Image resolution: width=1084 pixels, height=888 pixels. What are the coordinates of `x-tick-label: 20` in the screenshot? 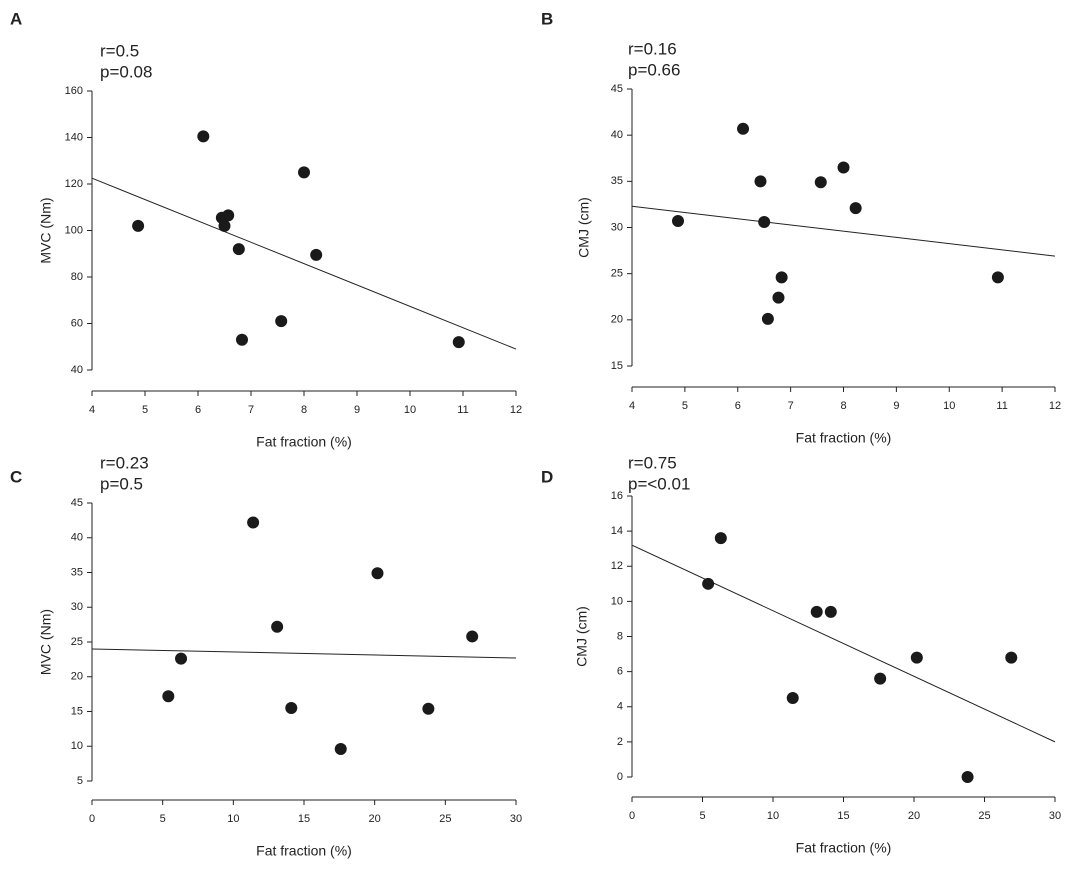 It's located at (914, 816).